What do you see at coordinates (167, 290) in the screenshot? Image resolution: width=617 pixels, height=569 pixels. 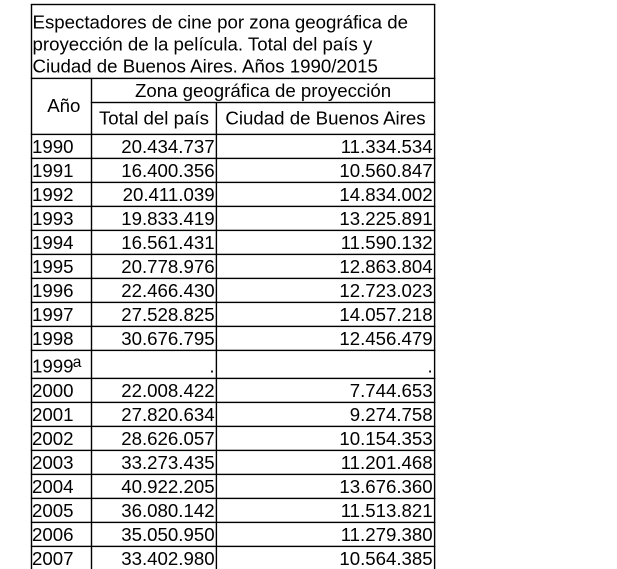 I see `svg-text: 22.466.430` at bounding box center [167, 290].